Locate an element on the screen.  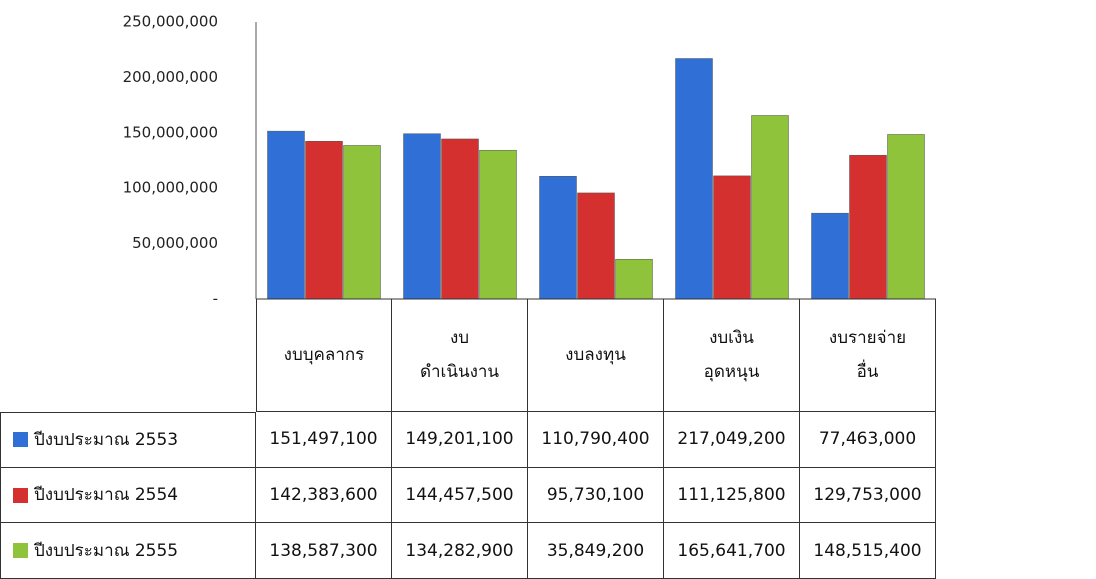
table-value: 134,282,900 is located at coordinates (460, 551).